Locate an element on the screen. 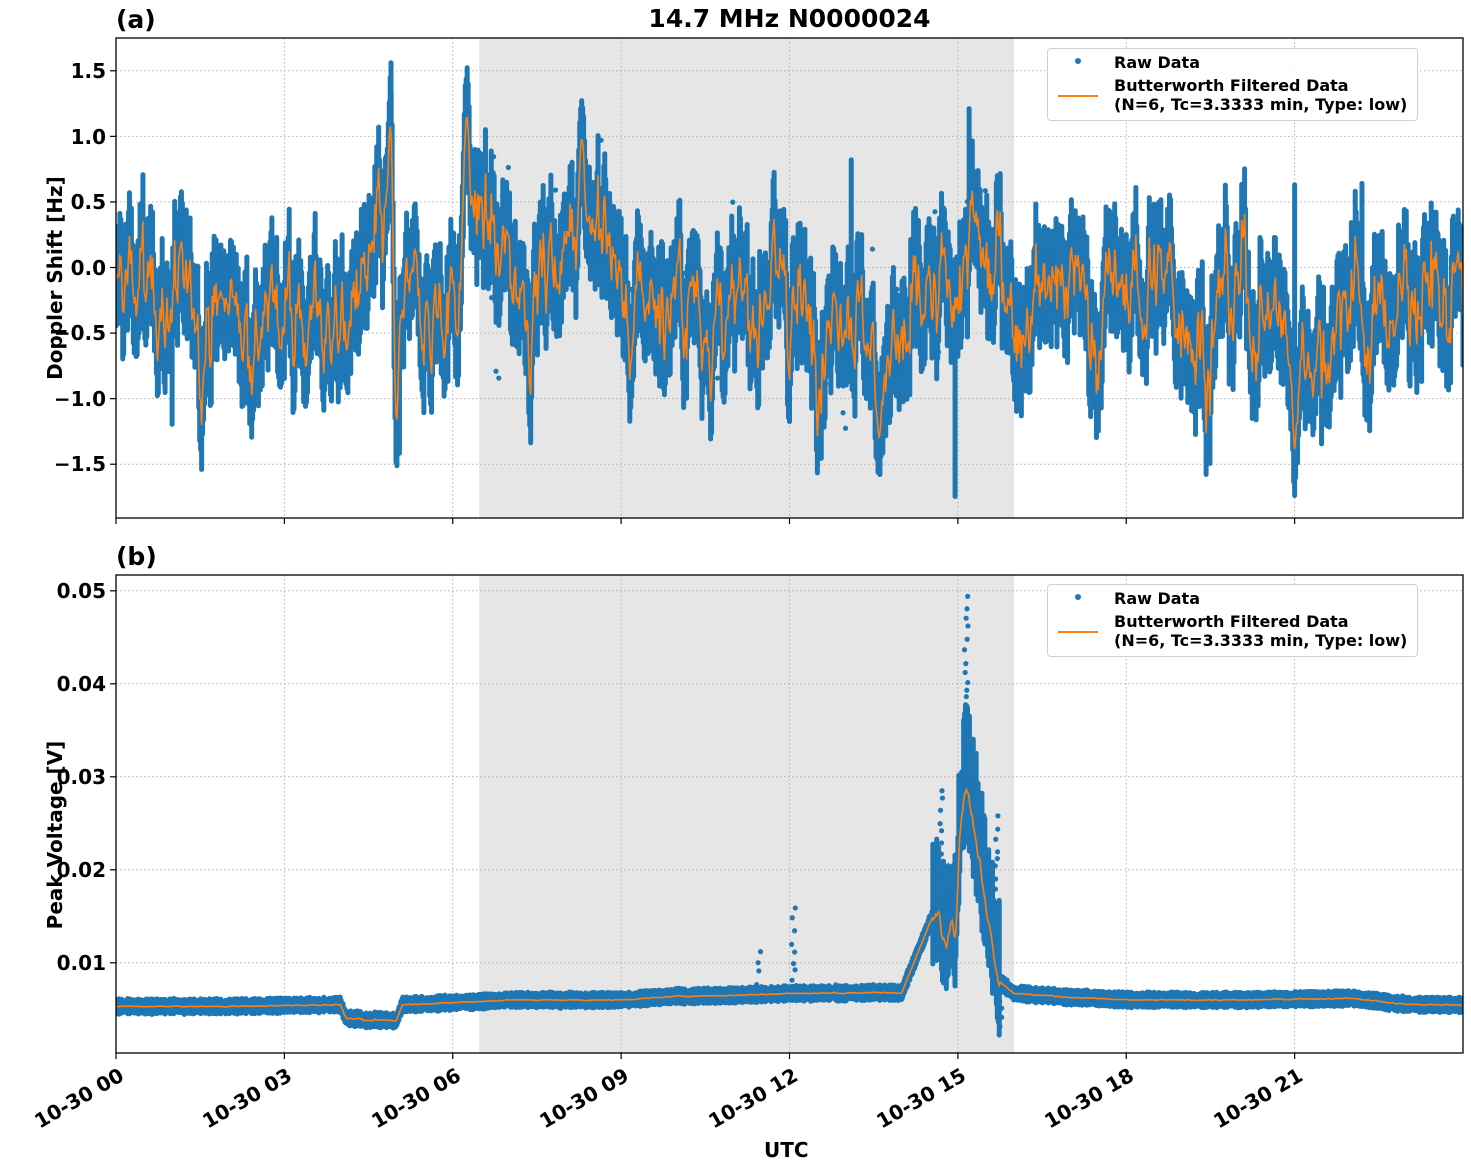 This screenshot has width=1471, height=1172. panel-a-label: (a) is located at coordinates (136, 19).